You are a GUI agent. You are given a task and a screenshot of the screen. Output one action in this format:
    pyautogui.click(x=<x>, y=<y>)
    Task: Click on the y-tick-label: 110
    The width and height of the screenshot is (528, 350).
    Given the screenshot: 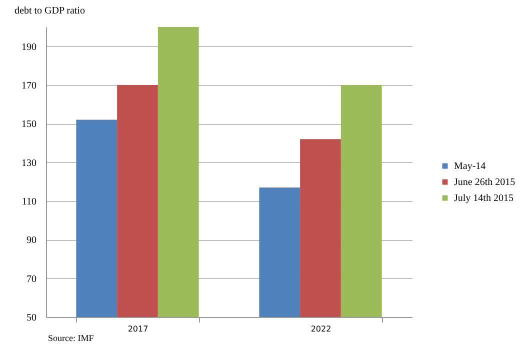 What is the action you would take?
    pyautogui.click(x=29, y=202)
    